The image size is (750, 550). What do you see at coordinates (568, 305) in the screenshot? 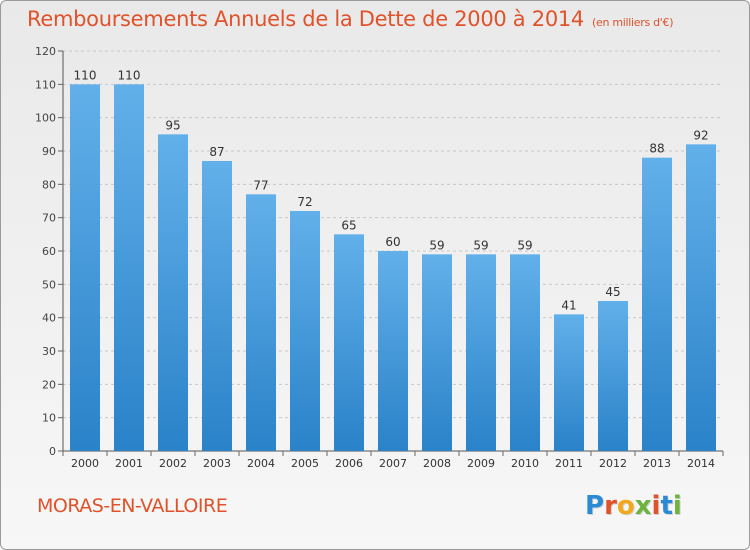
I see `data-label: 41` at bounding box center [568, 305].